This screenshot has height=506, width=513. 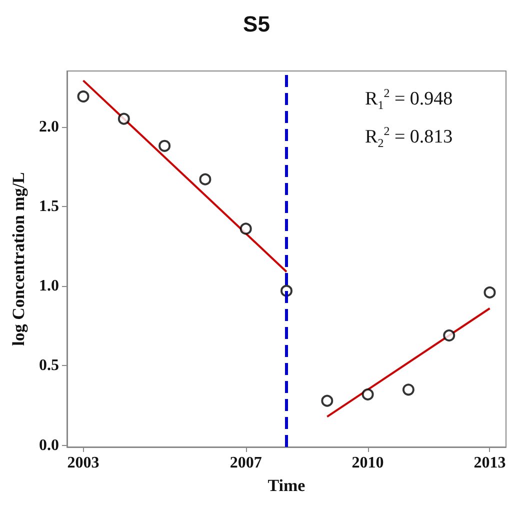 I want to click on x-tick-label: 2003, so click(x=83, y=463).